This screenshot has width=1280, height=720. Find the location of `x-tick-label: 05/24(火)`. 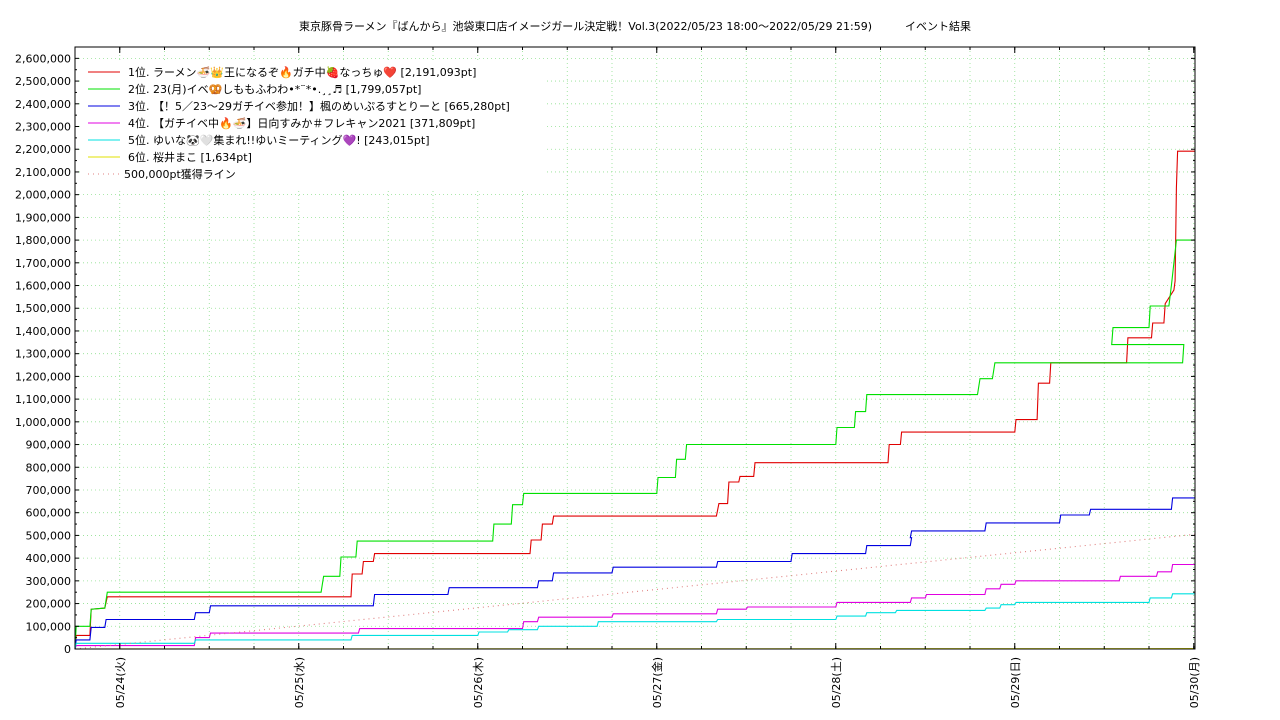

x-tick-label: 05/24(火) is located at coordinates (120, 682).